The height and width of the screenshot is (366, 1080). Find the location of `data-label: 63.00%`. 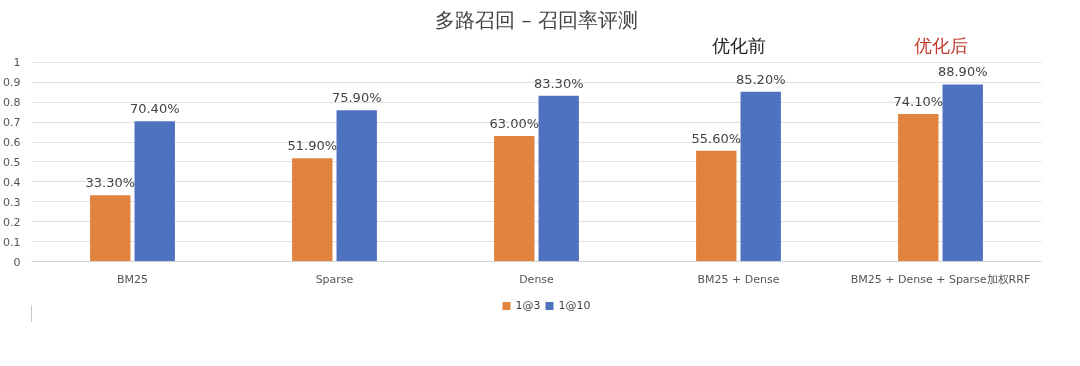

data-label: 63.00% is located at coordinates (514, 124).